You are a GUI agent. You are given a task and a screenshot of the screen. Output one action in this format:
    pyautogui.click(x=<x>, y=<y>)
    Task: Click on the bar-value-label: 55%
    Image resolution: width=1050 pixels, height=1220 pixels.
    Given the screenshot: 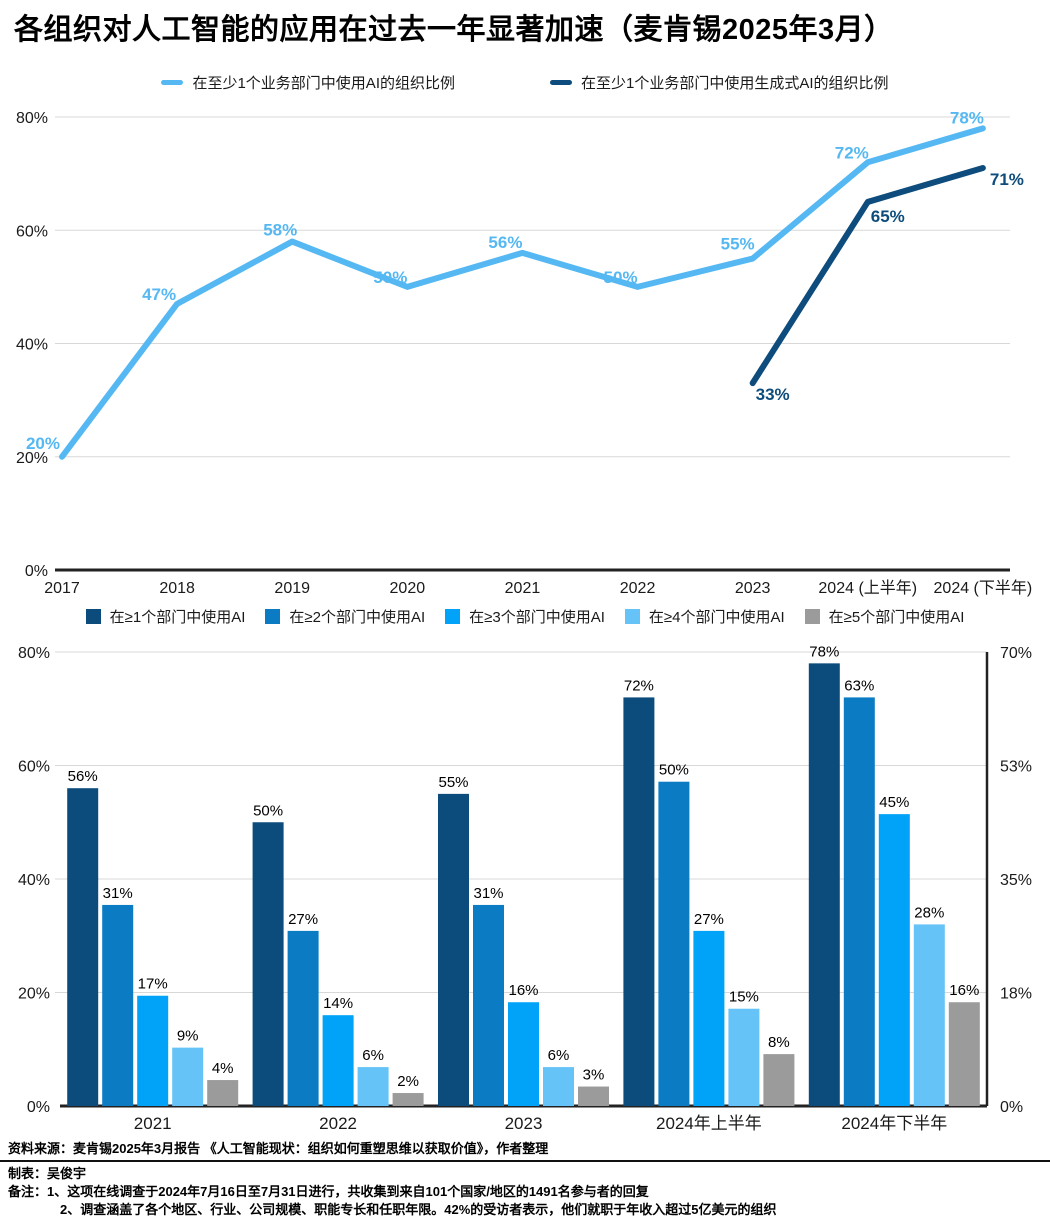 What is the action you would take?
    pyautogui.click(x=453, y=782)
    